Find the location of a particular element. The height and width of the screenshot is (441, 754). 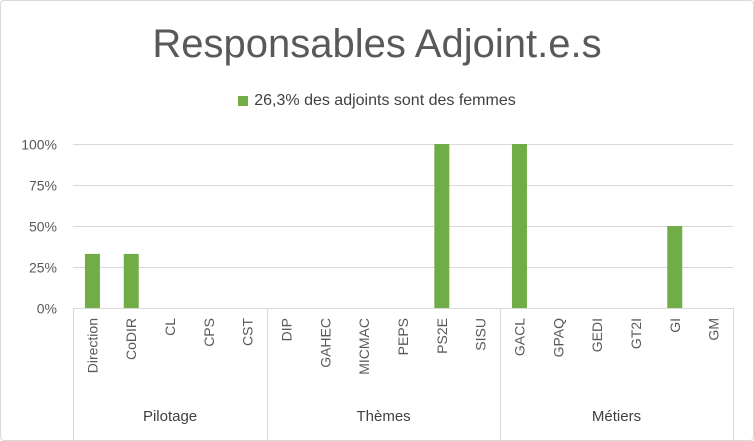

bar-ps2e is located at coordinates (442, 226).